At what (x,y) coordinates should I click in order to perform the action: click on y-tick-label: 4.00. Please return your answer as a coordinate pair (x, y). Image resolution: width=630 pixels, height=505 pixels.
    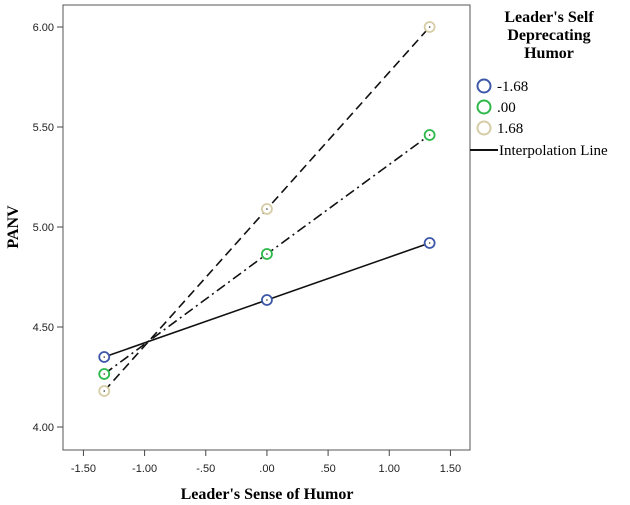
    Looking at the image, I should click on (43, 428).